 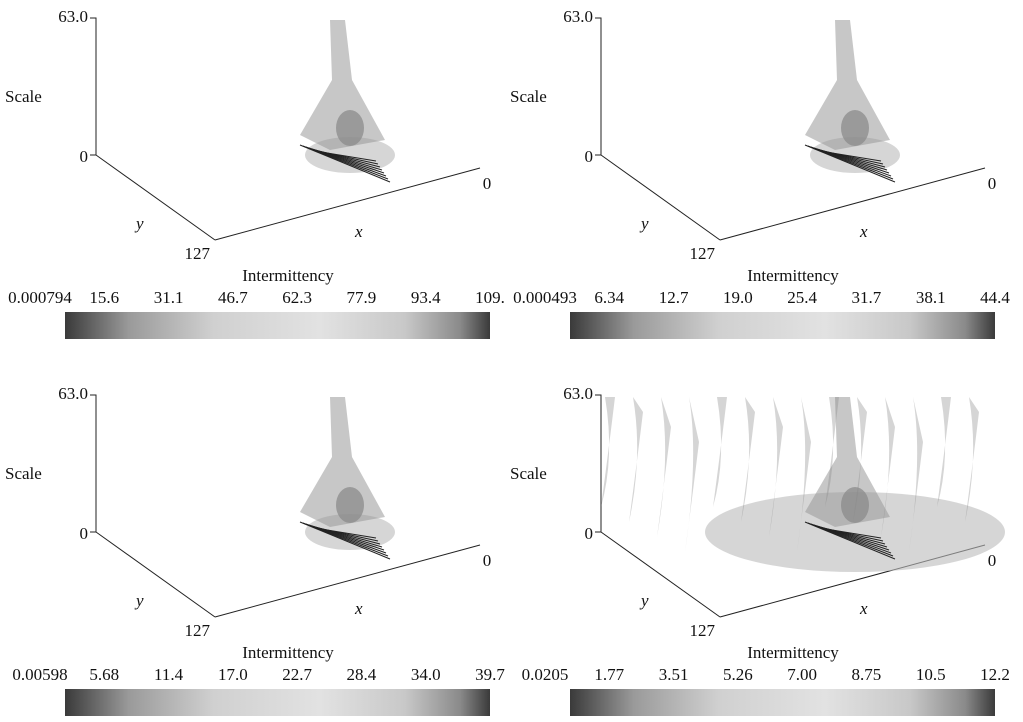 What do you see at coordinates (931, 297) in the screenshot?
I see `colorbar-tick-label: 38.1` at bounding box center [931, 297].